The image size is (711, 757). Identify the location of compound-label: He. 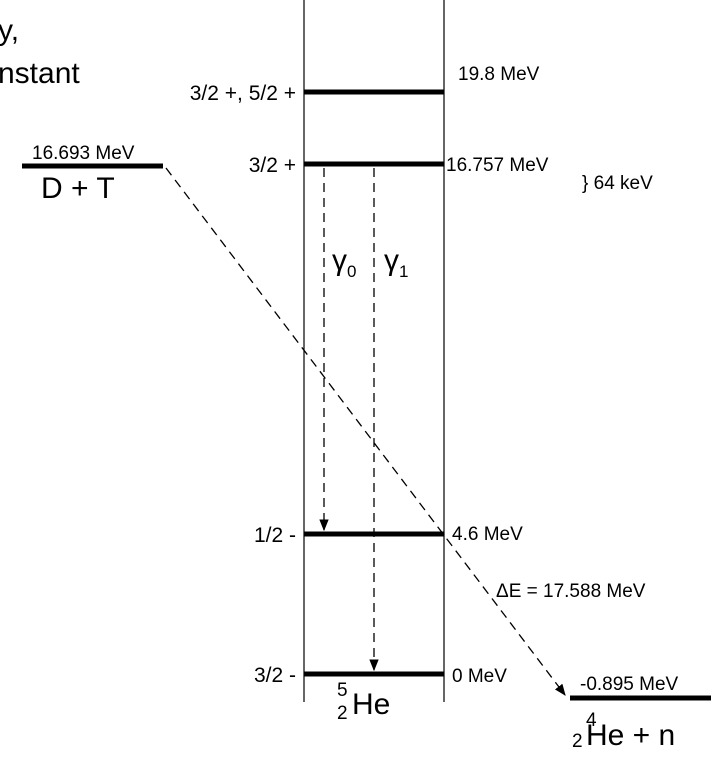
(371, 704).